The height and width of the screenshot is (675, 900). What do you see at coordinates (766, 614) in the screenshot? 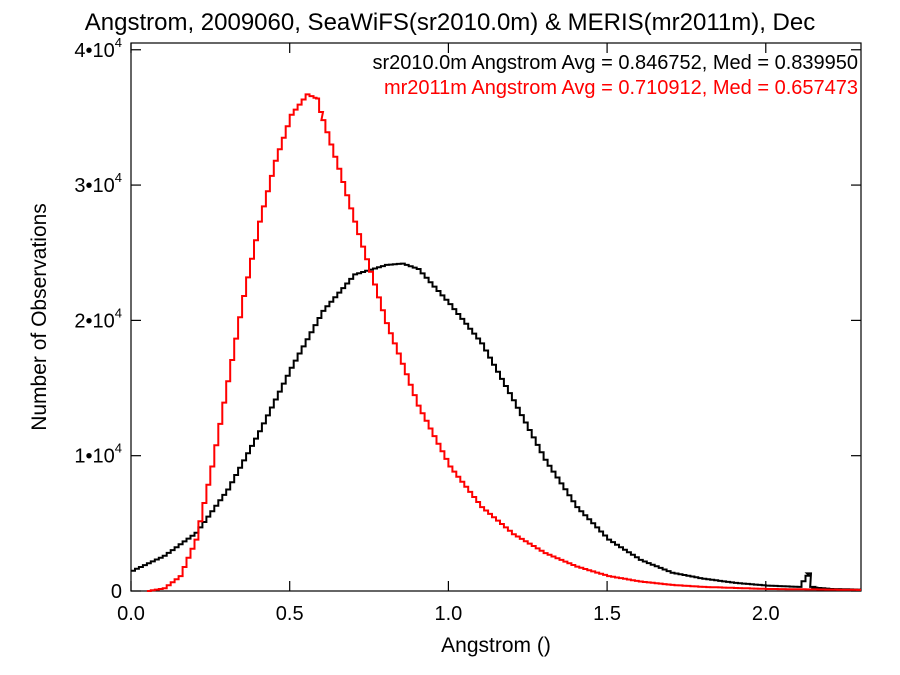
I see `x-tick-label: 2.0` at bounding box center [766, 614].